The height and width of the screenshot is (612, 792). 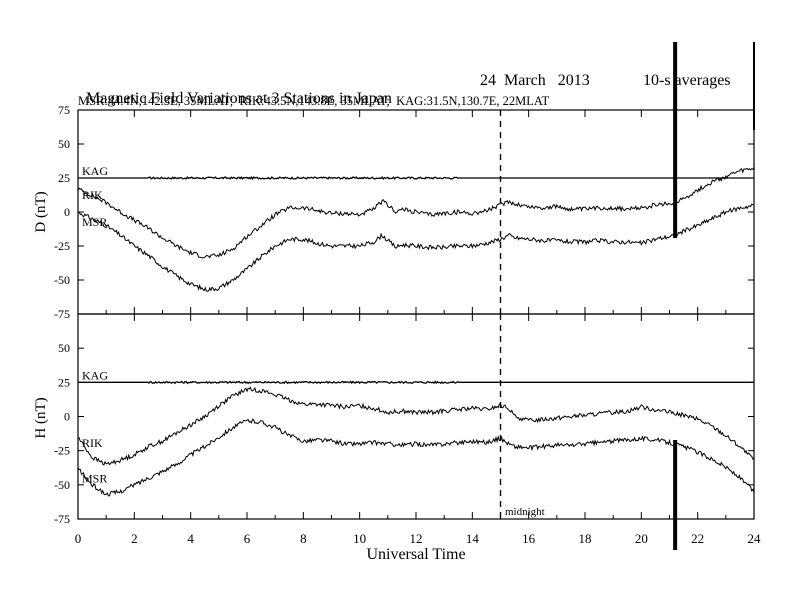 I want to click on data-artifact-spikes, so click(x=714, y=296).